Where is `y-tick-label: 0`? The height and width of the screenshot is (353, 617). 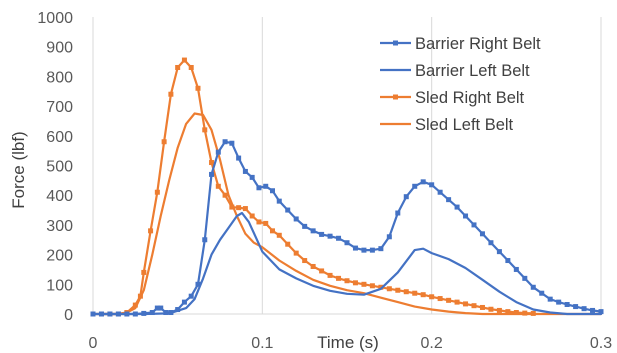
y-tick-label: 0 is located at coordinates (68, 315).